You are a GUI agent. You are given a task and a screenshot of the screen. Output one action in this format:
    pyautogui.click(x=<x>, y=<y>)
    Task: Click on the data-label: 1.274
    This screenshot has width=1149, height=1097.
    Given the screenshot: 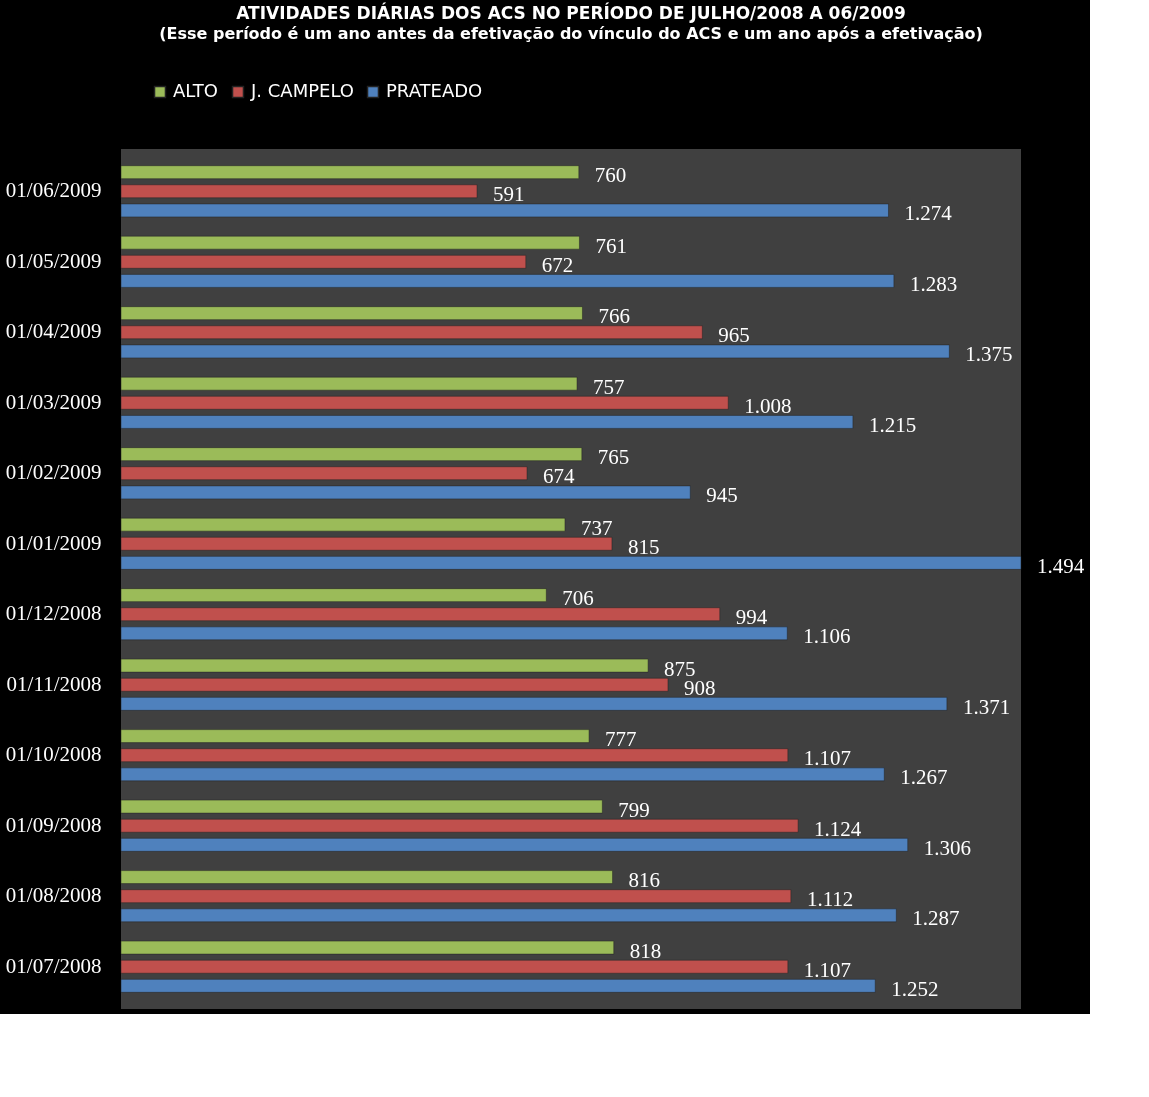 What is the action you would take?
    pyautogui.click(x=928, y=213)
    